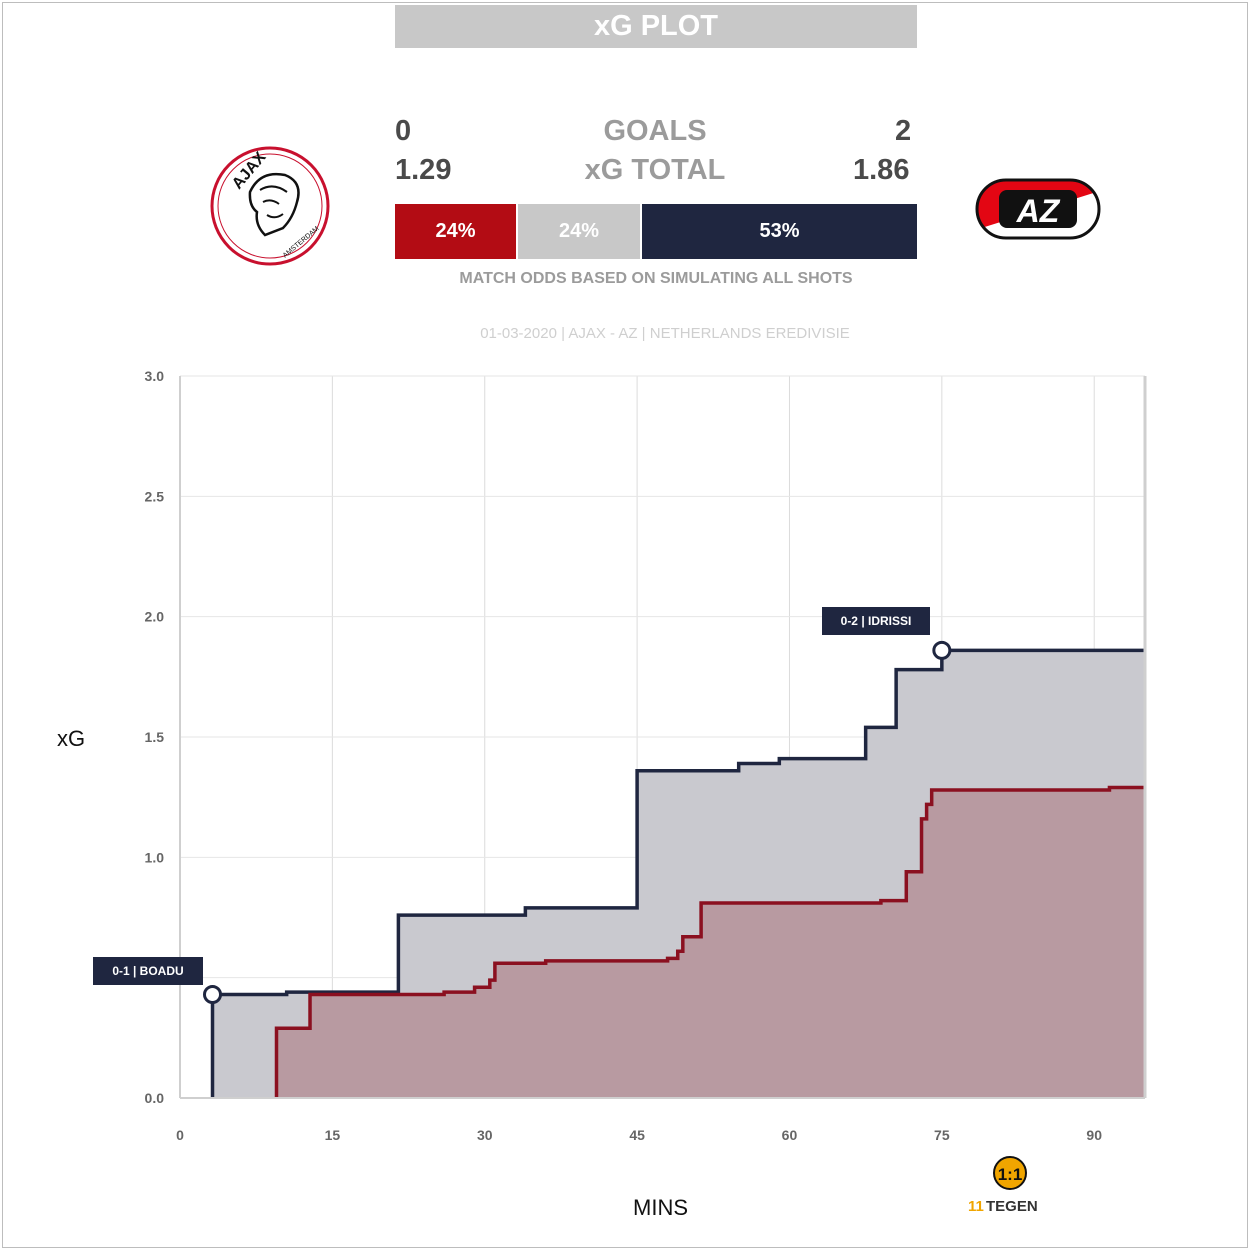  What do you see at coordinates (155, 376) in the screenshot?
I see `y-tick-label: 3.0` at bounding box center [155, 376].